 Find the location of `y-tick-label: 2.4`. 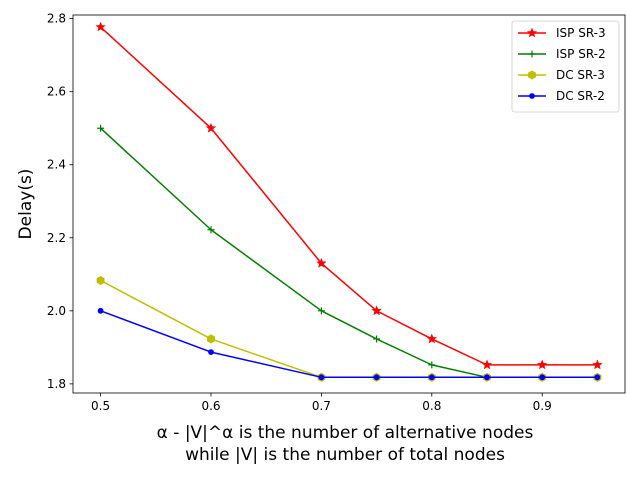

y-tick-label: 2.4 is located at coordinates (56, 165).